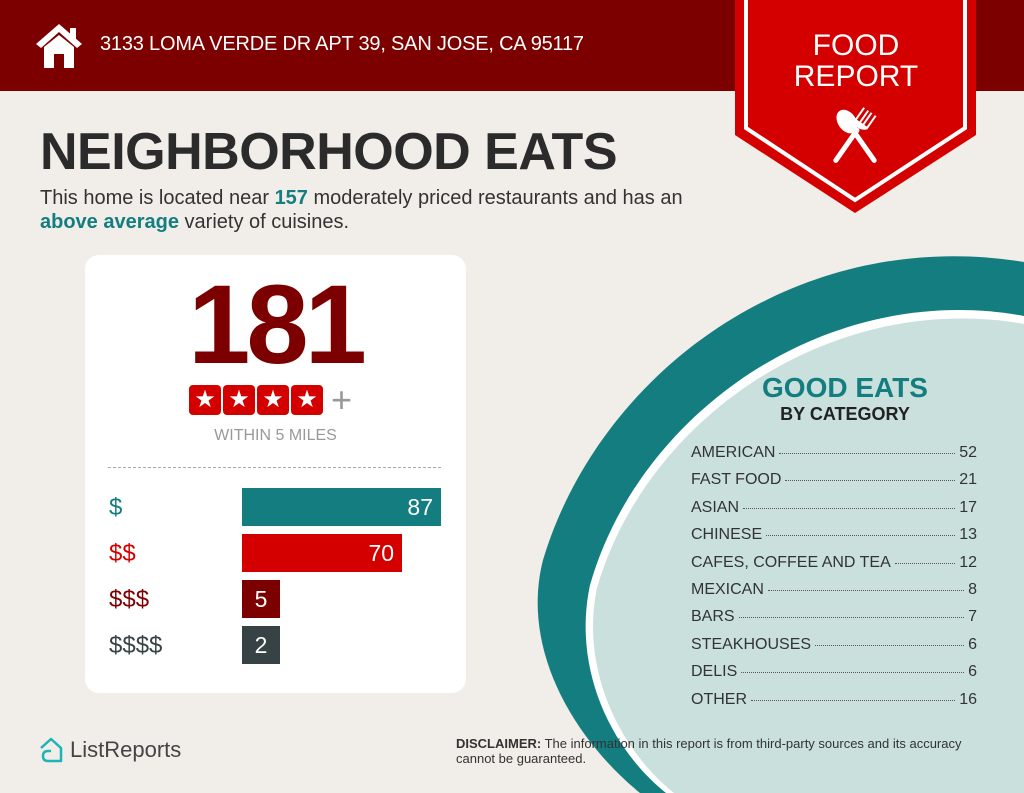 This screenshot has width=1024, height=793. Describe the element at coordinates (856, 76) in the screenshot. I see `badge-line2: REPORT` at that location.